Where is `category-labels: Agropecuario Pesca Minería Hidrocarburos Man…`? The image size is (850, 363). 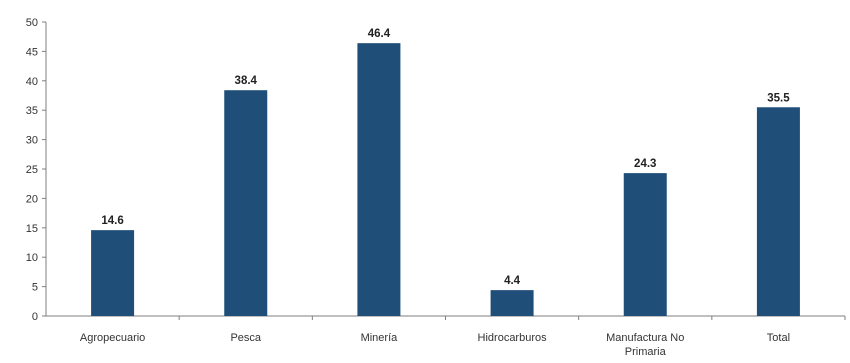
category-labels: Agropecuario Pesca Minería Hidrocarburos Man… is located at coordinates (435, 345).